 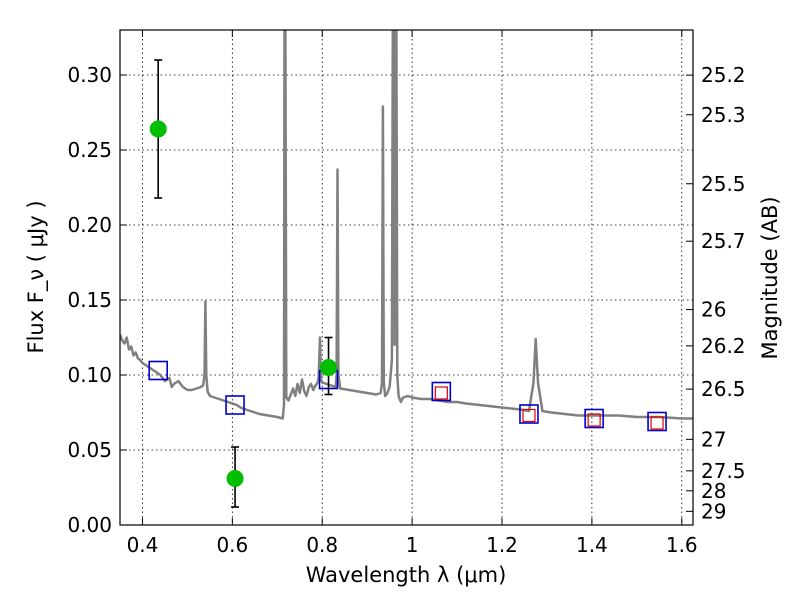 What do you see at coordinates (592, 545) in the screenshot?
I see `x-tick-label: 1.4` at bounding box center [592, 545].